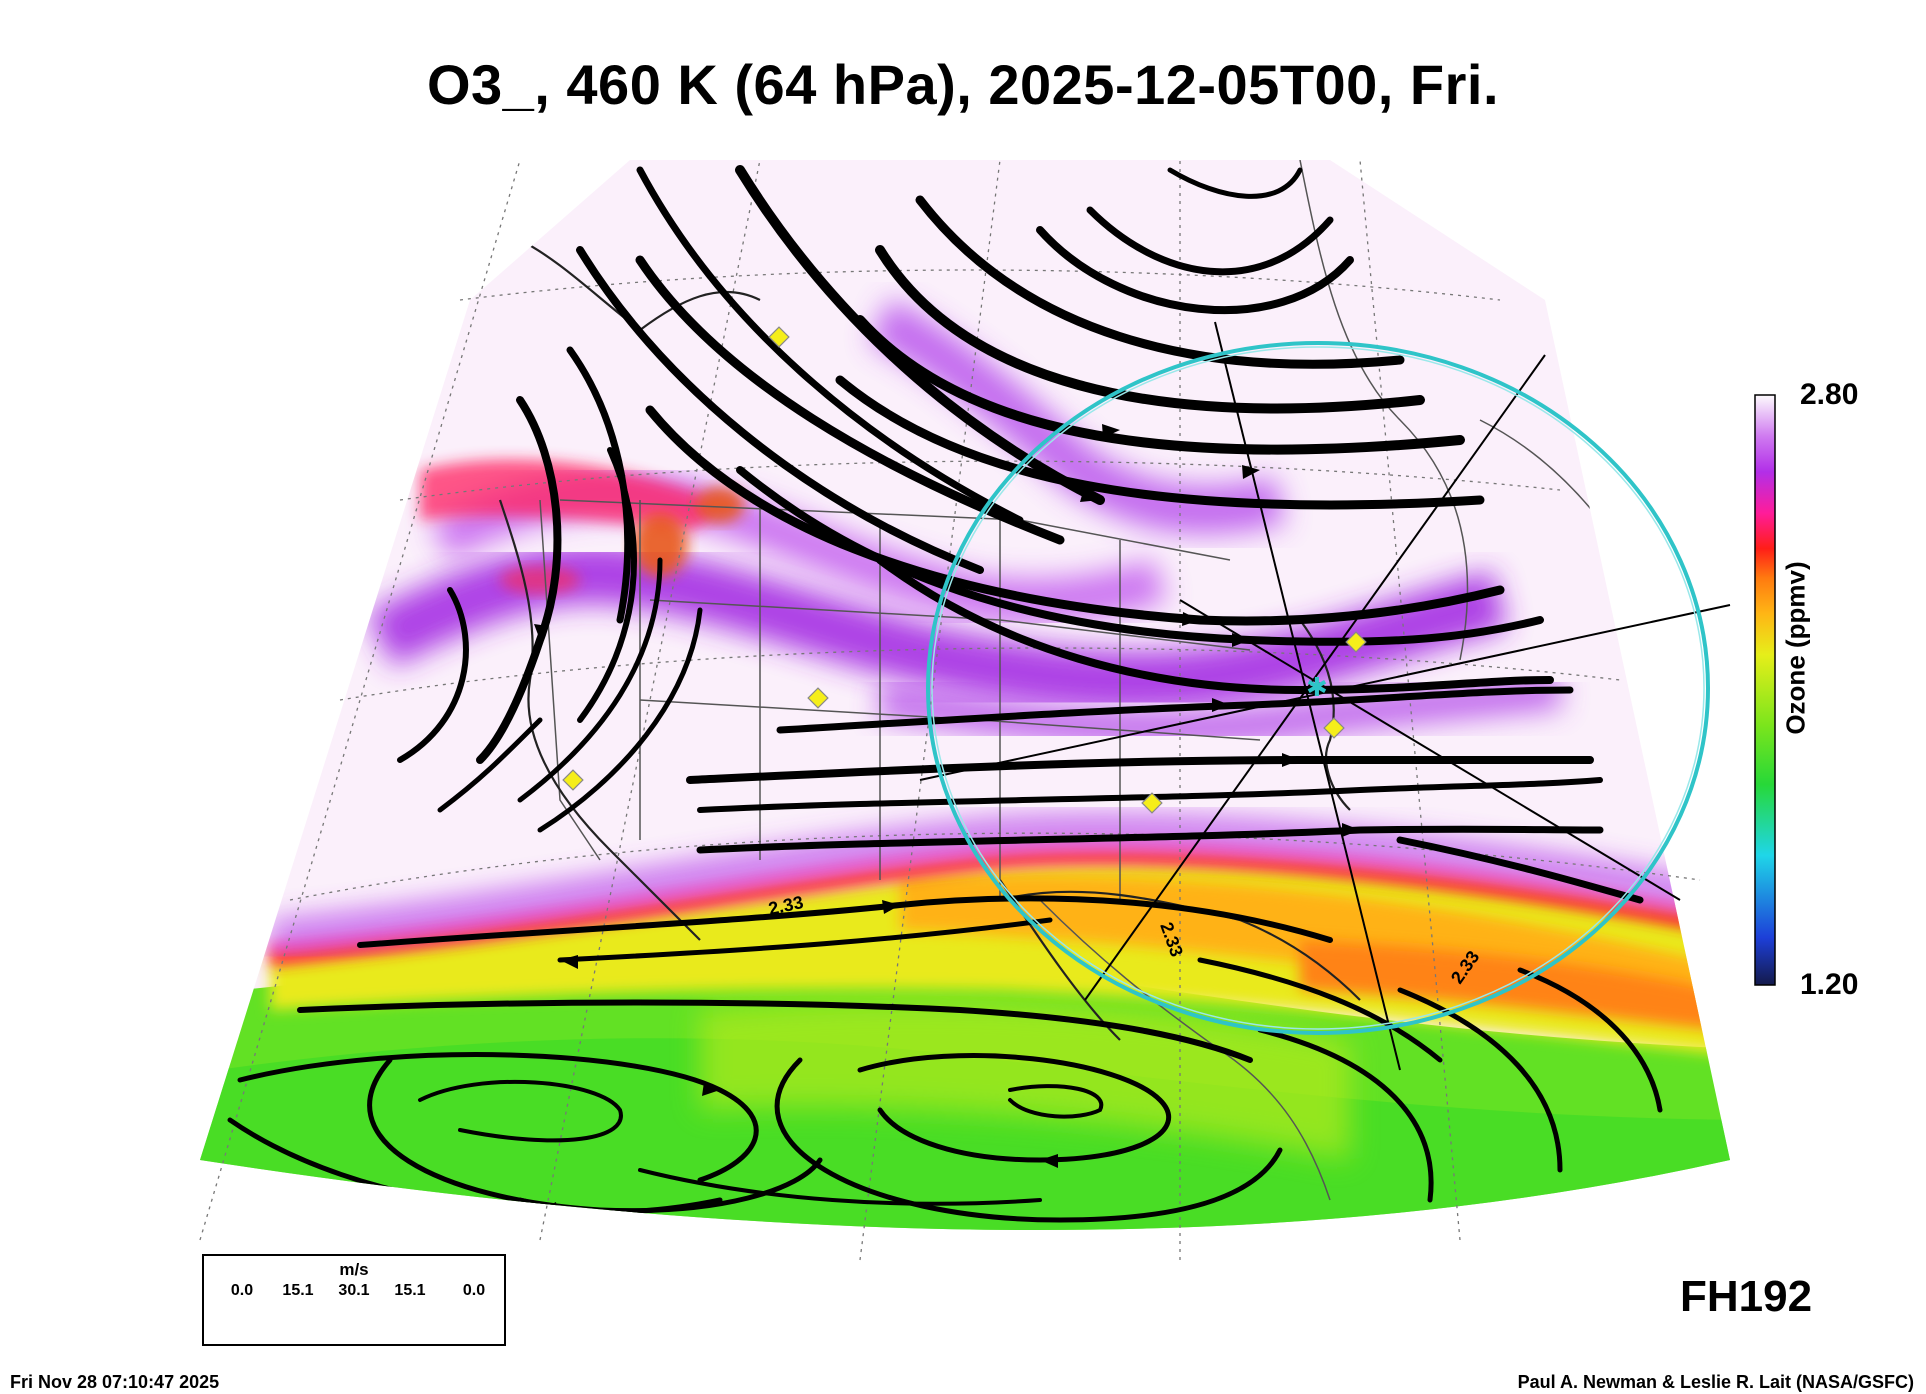 The width and height of the screenshot is (1926, 1394). Describe the element at coordinates (354, 1269) in the screenshot. I see `vector-legend-unit: m/s` at that location.